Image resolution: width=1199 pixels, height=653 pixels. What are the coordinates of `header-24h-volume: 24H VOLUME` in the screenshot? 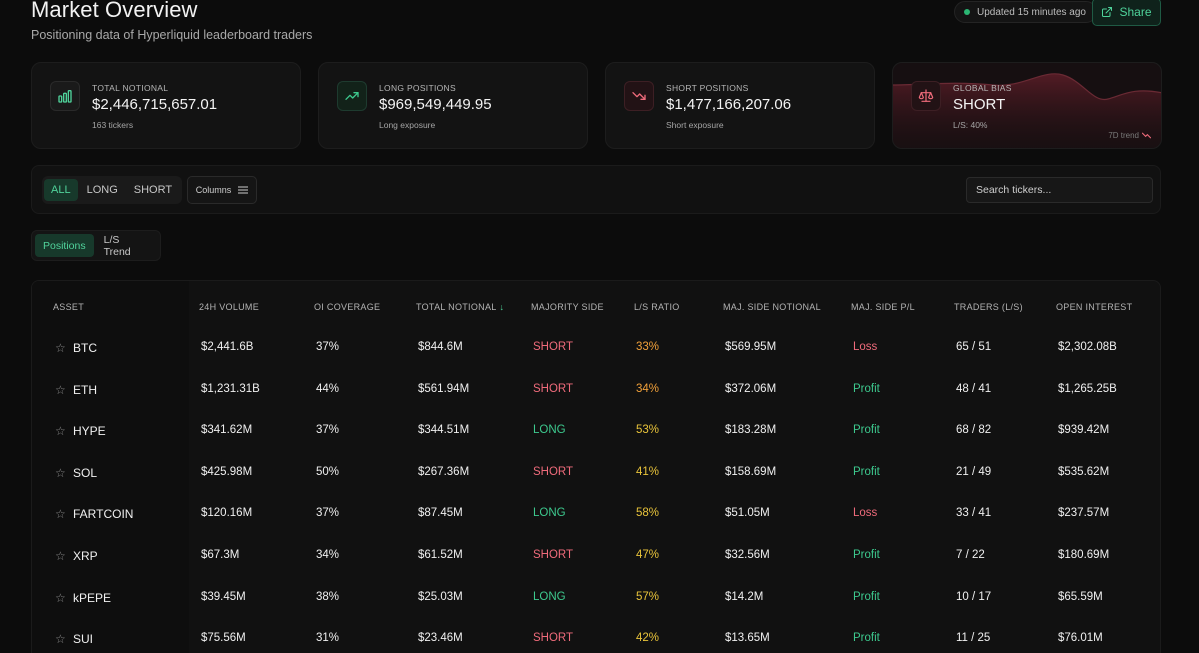 It's located at (229, 307).